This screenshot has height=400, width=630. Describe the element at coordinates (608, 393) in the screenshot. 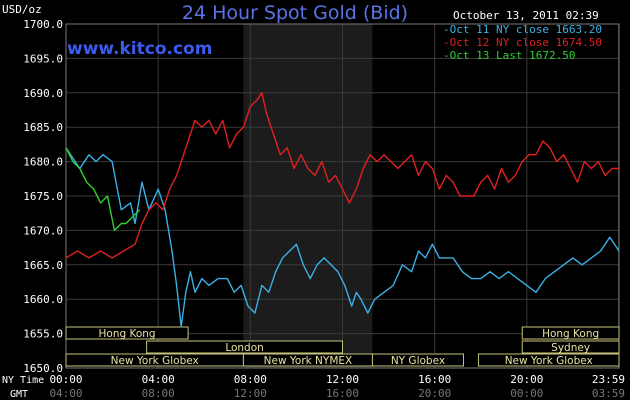

I see `x-tick-label-gmt: 03:59` at that location.